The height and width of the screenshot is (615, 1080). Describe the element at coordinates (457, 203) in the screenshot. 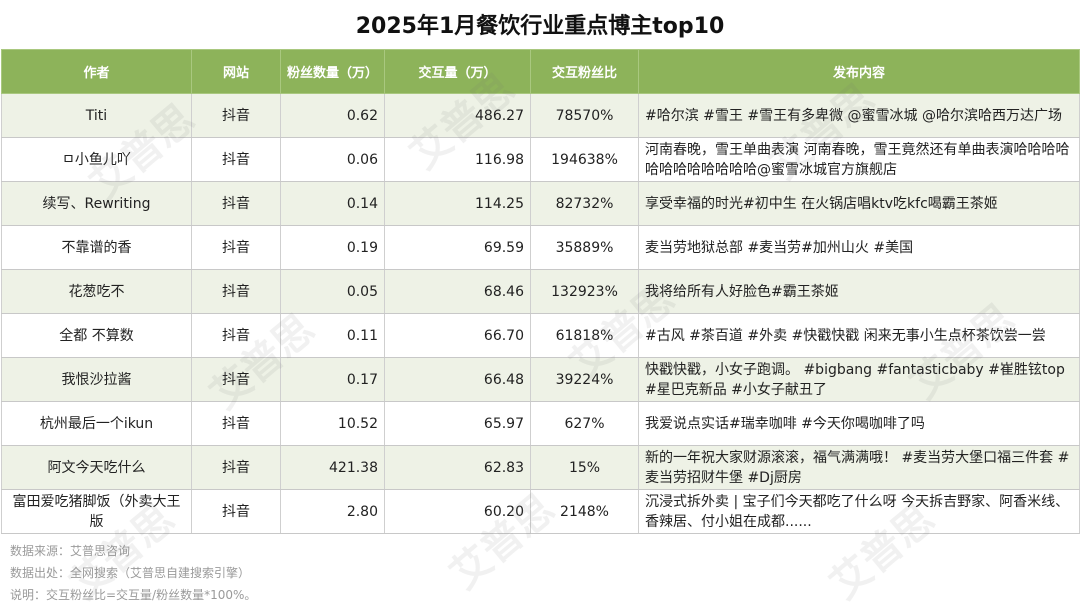

I see `interactions-cell: 114.25` at that location.